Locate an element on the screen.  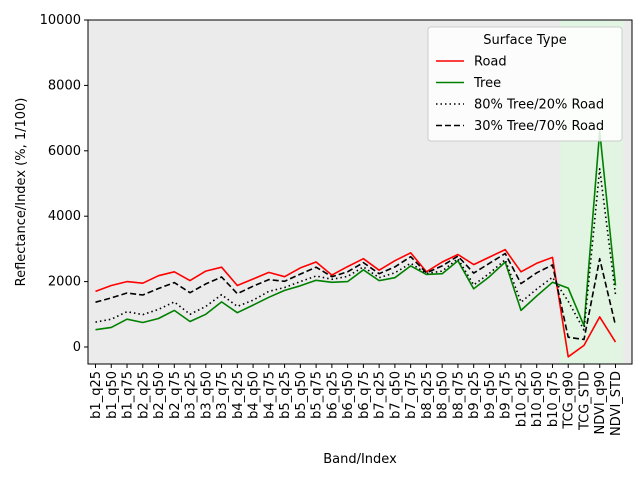
y-tick-label: 10000 is located at coordinates (60, 20).